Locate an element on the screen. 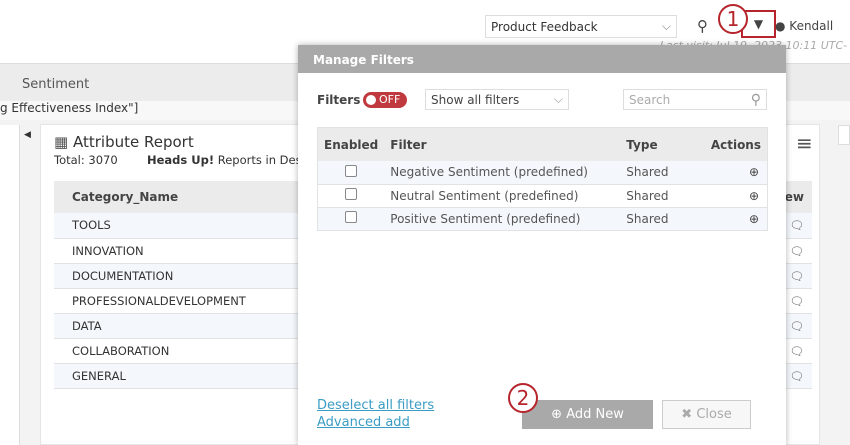  advanced-add-link: Advanced add is located at coordinates (363, 422).